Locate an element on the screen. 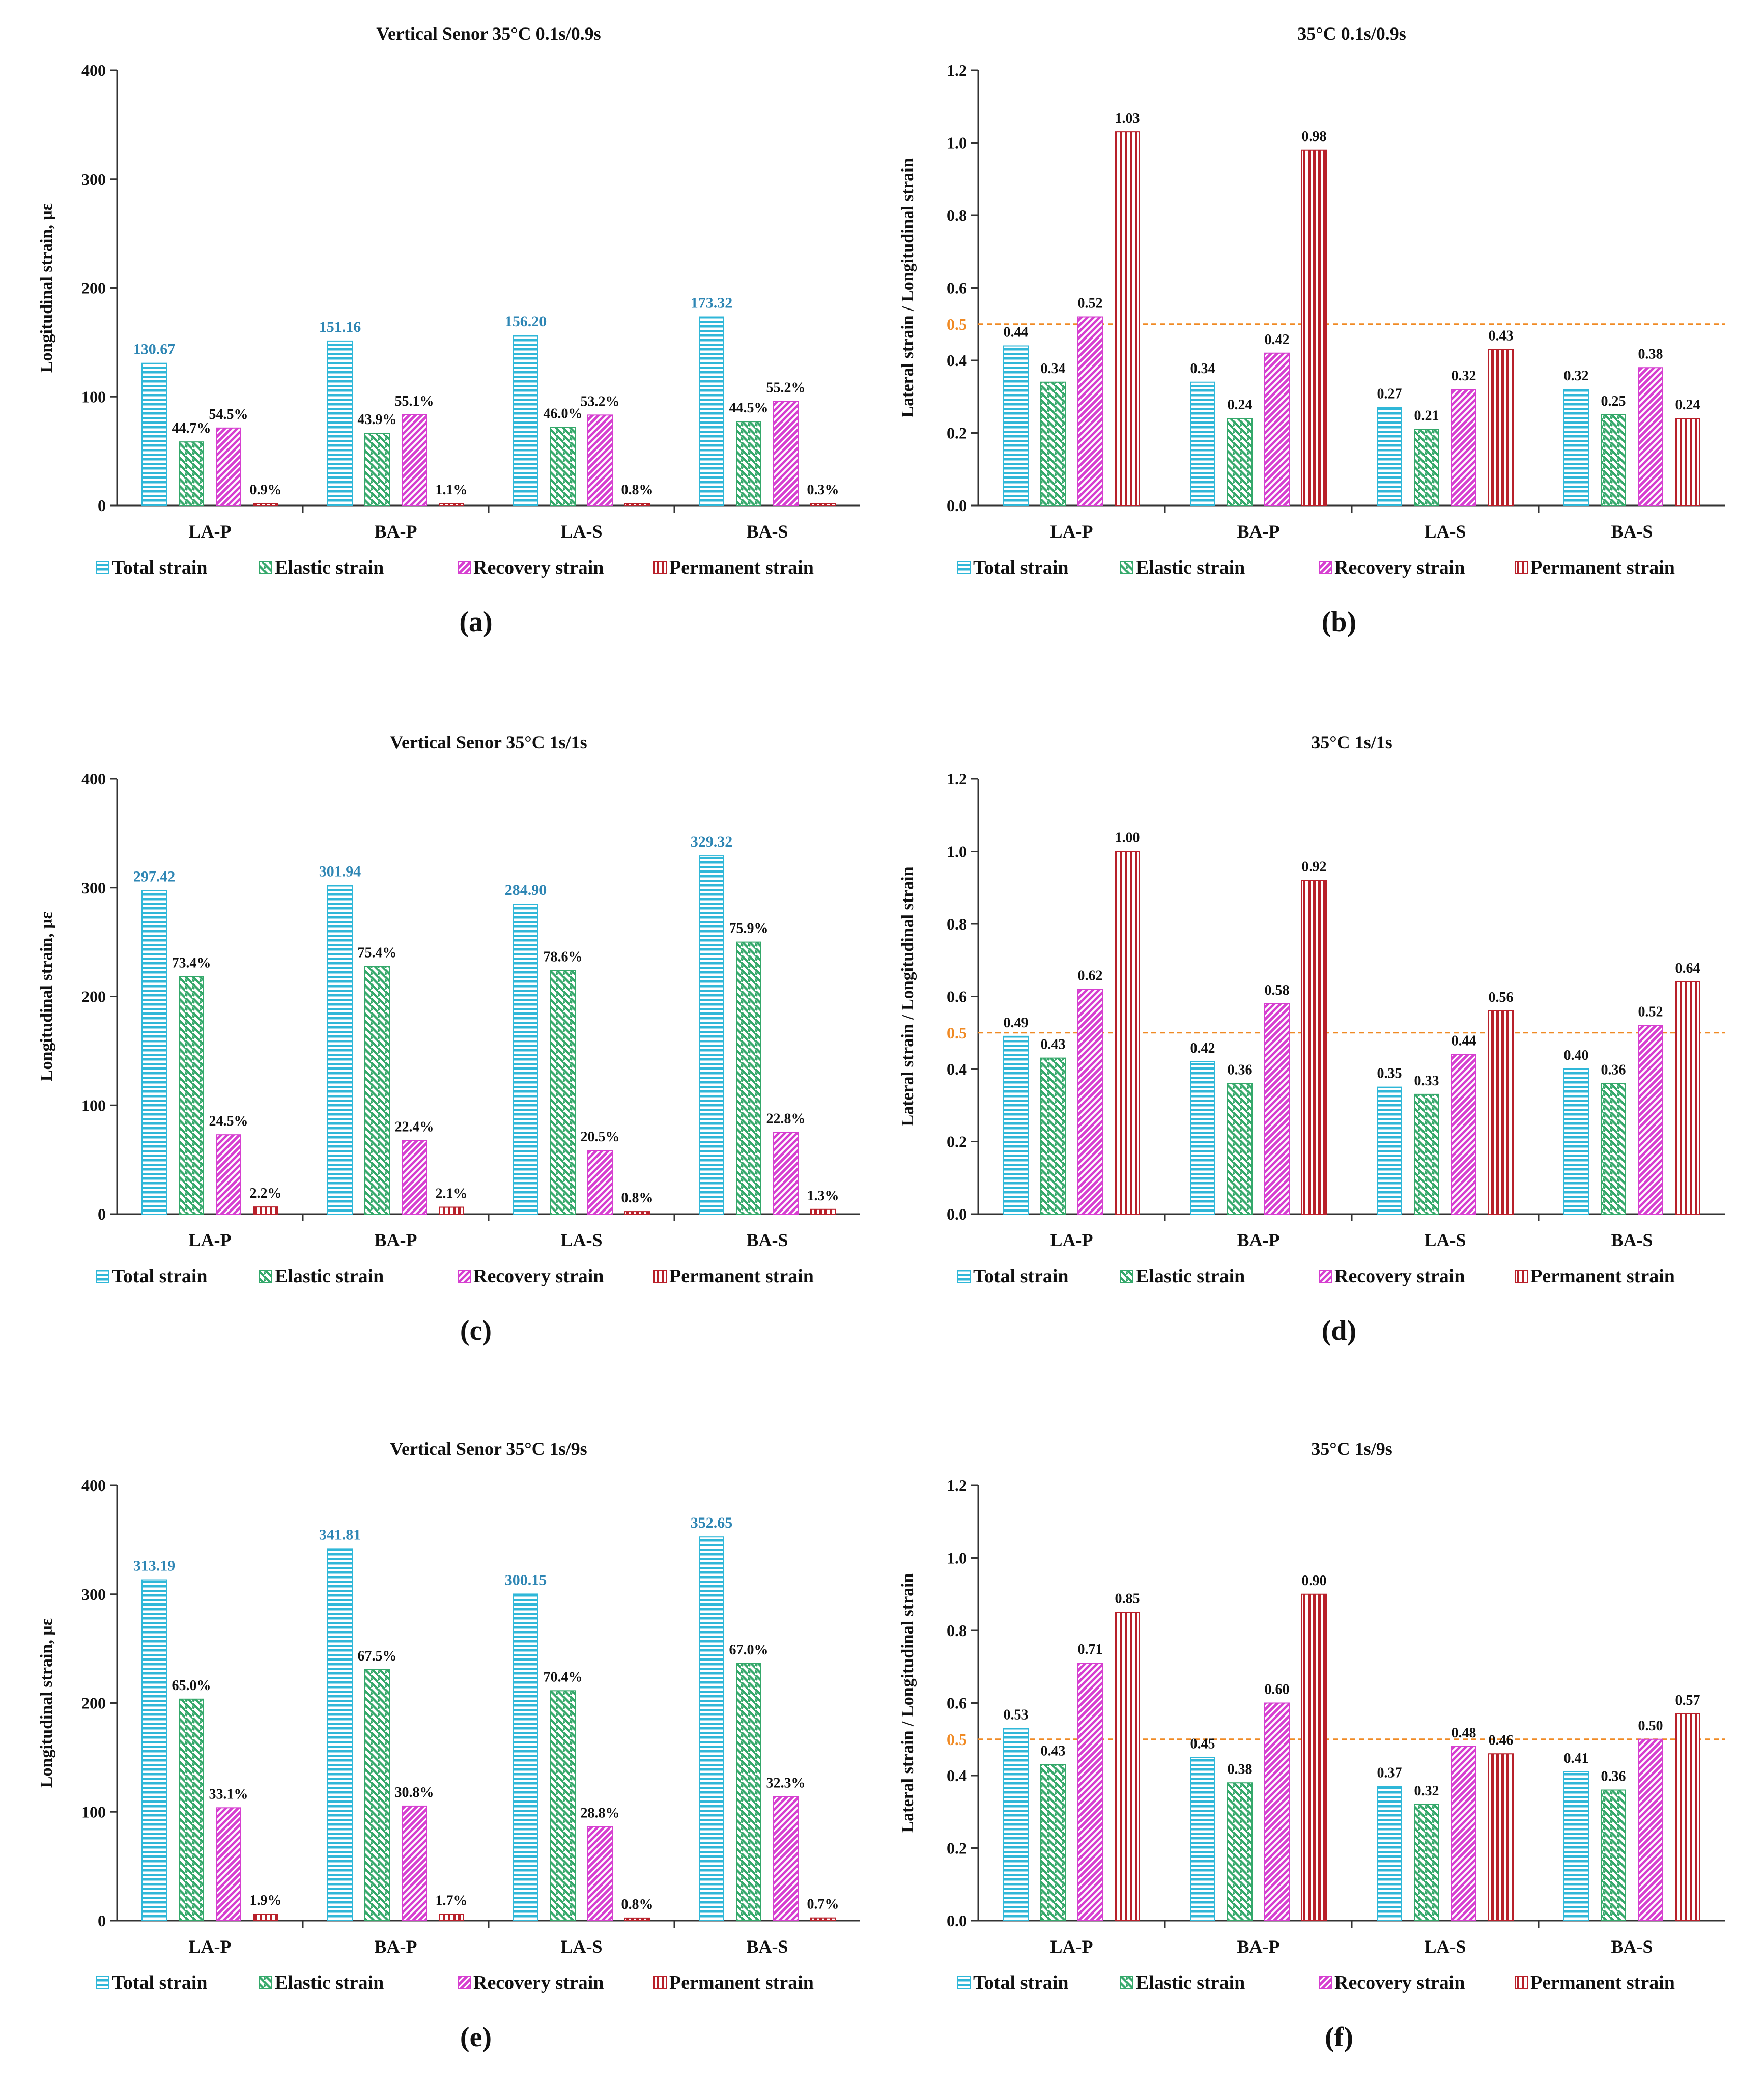  data-label-elastic: 75.9% is located at coordinates (749, 929).